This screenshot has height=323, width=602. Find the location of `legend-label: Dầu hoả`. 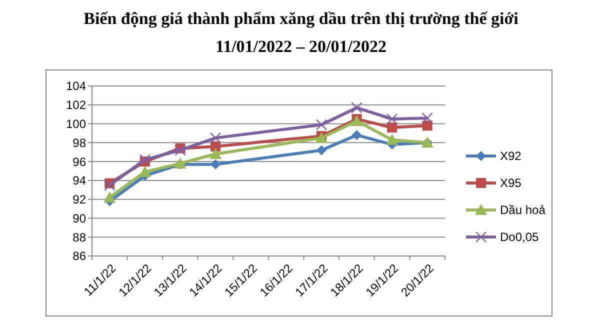

legend-label: Dầu hoả is located at coordinates (523, 210).